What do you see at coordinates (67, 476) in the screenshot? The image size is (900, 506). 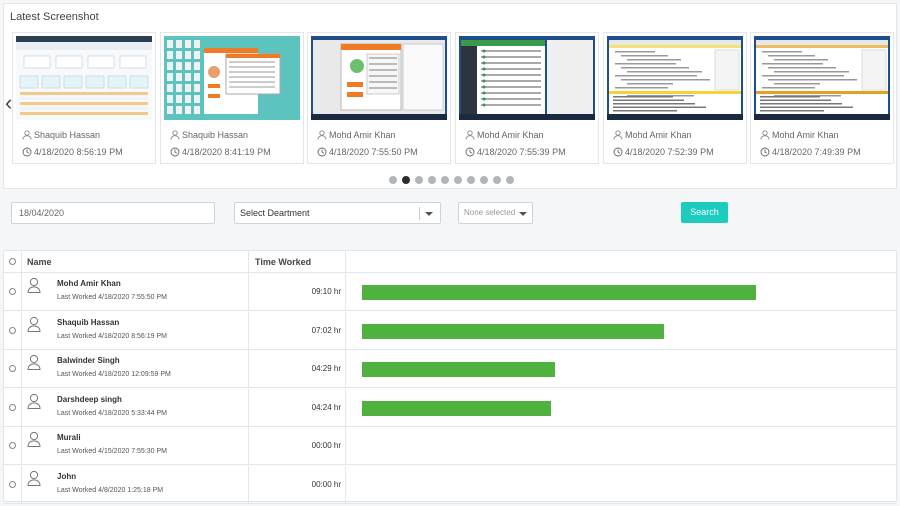 I see `user-name: John` at bounding box center [67, 476].